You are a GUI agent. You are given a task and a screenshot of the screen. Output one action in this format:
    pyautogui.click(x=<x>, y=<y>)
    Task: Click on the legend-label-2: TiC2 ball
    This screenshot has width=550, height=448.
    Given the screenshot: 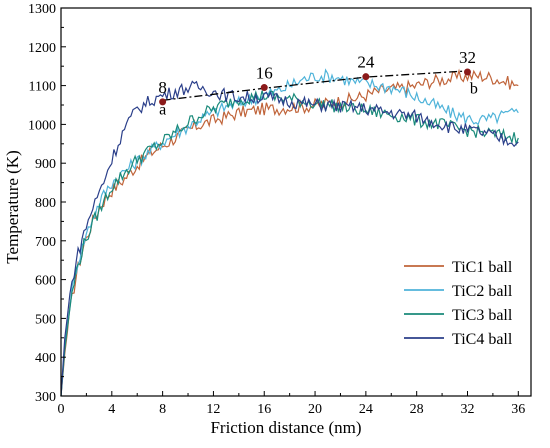 What is the action you would take?
    pyautogui.click(x=482, y=291)
    